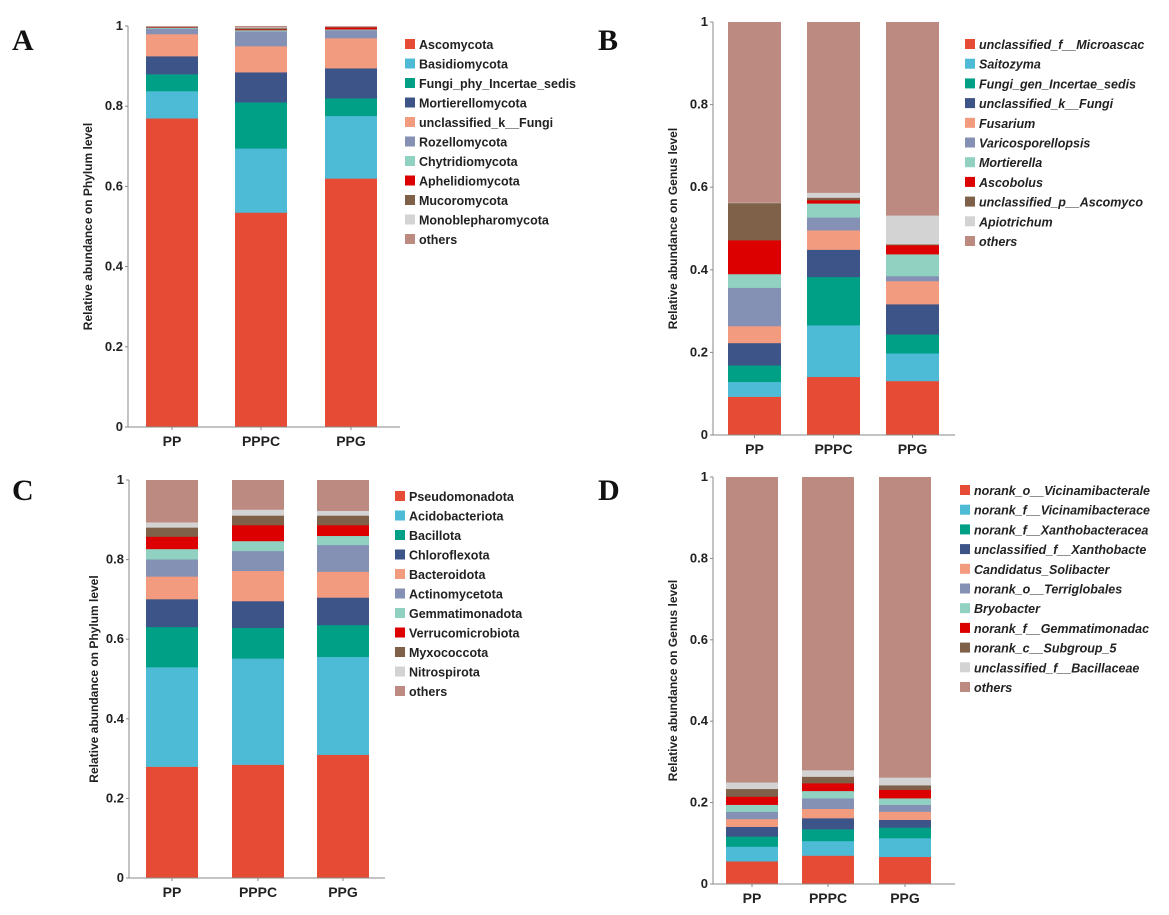 The width and height of the screenshot is (1169, 915). Describe the element at coordinates (991, 242) in the screenshot. I see `legend-item: others` at that location.